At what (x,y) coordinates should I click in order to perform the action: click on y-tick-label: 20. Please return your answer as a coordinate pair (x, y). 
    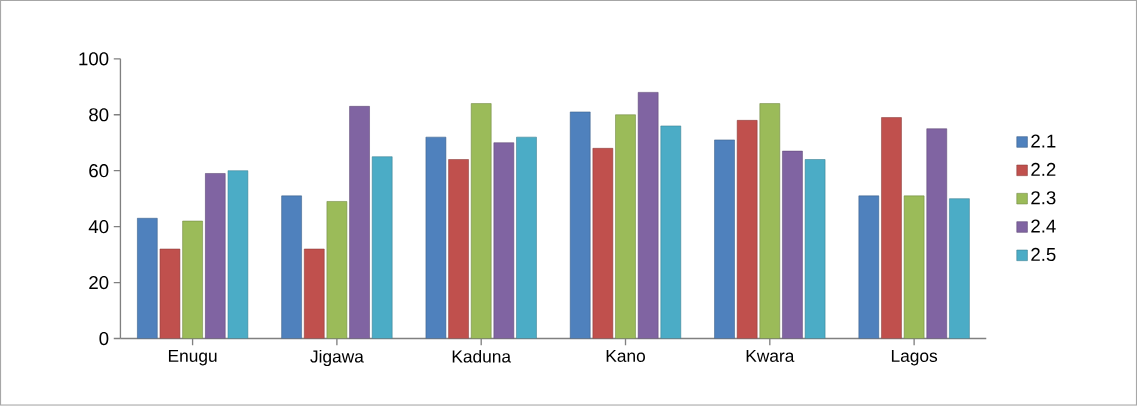
    Looking at the image, I should click on (99, 283).